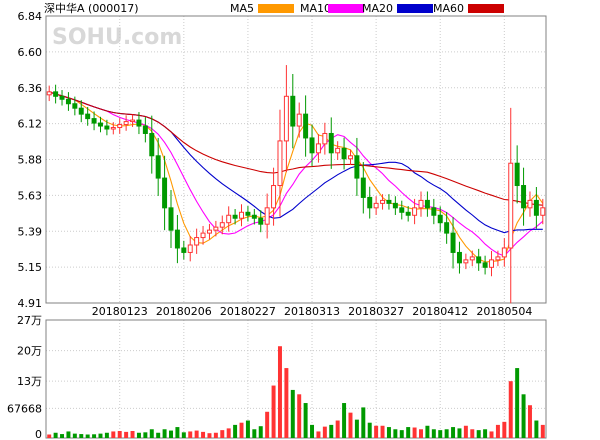  I want to click on date-tick-label: 20180412, so click(440, 311).